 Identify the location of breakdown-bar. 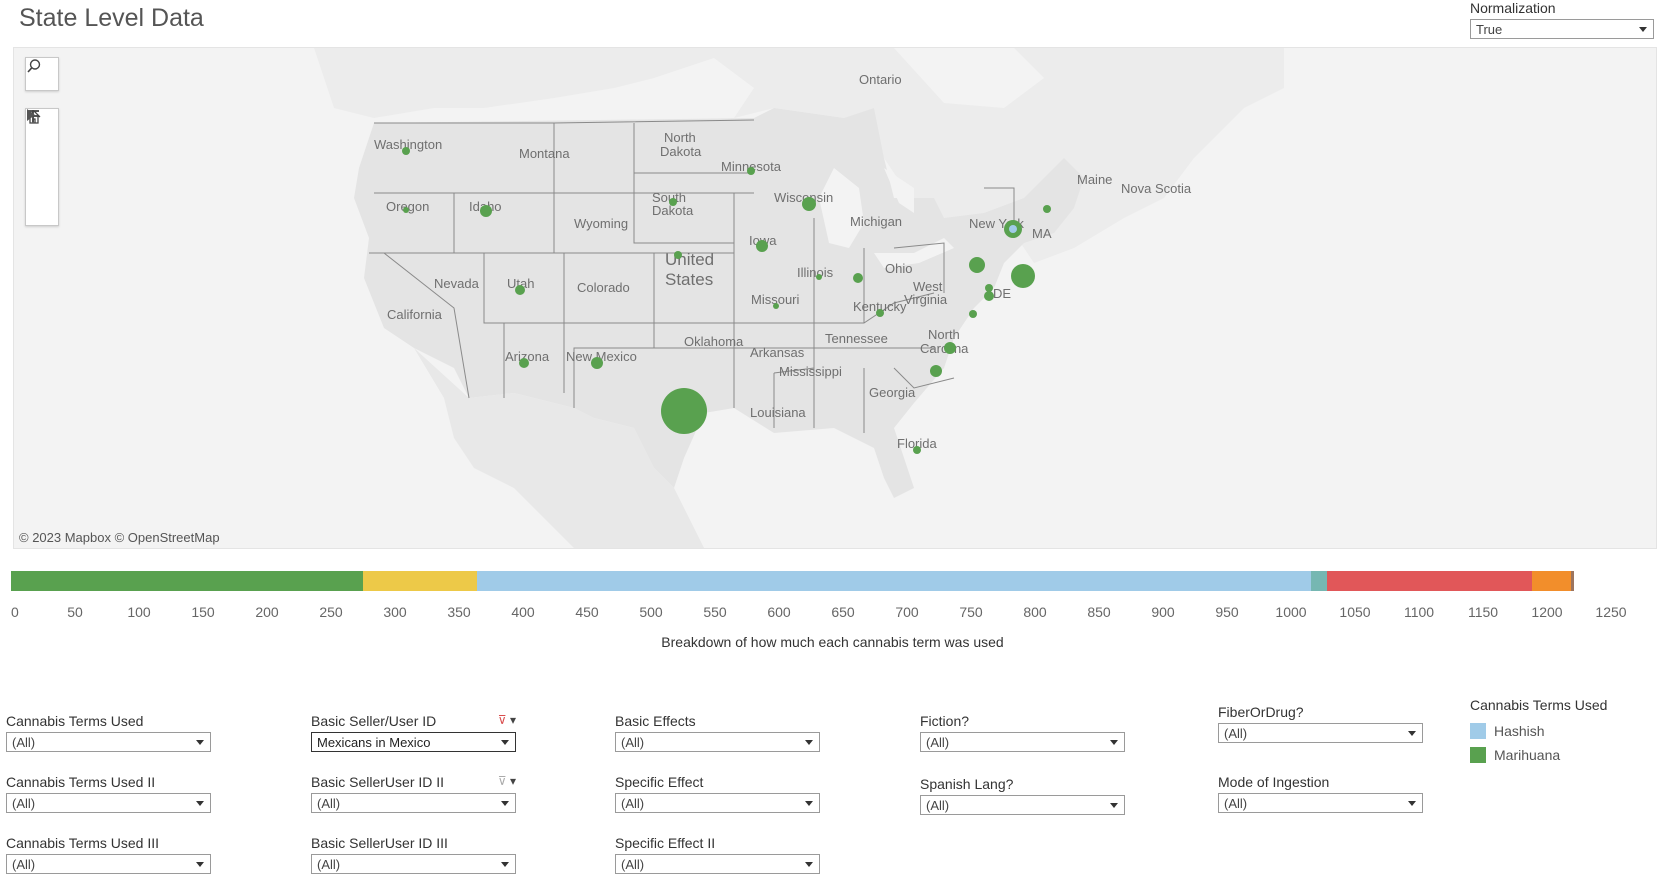
(833, 582).